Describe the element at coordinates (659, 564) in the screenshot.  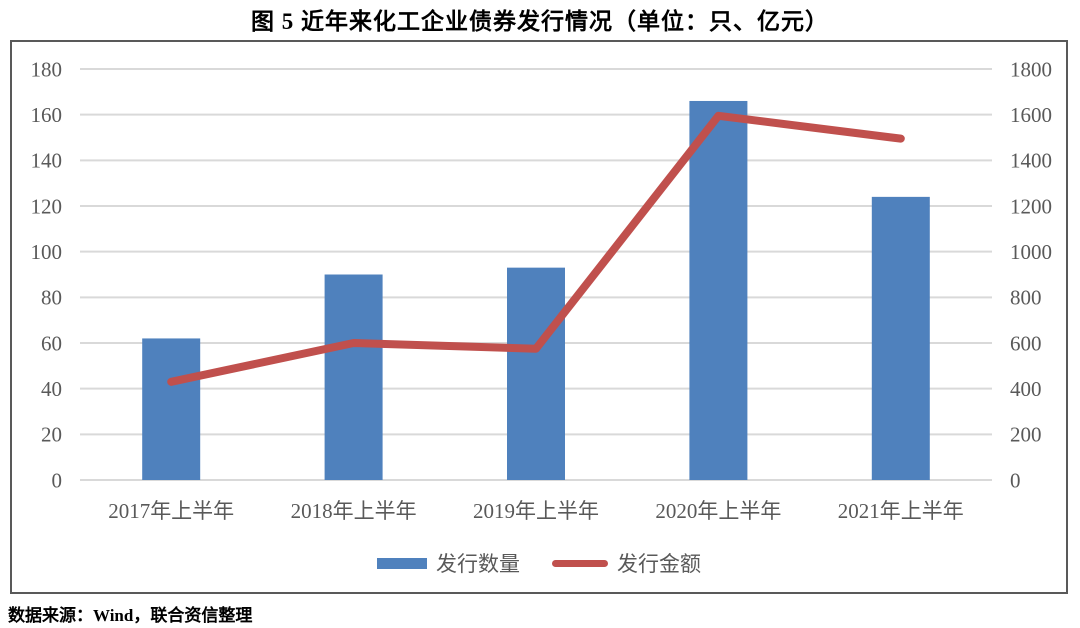
I see `legend-label-issue-amount: 发行金额` at that location.